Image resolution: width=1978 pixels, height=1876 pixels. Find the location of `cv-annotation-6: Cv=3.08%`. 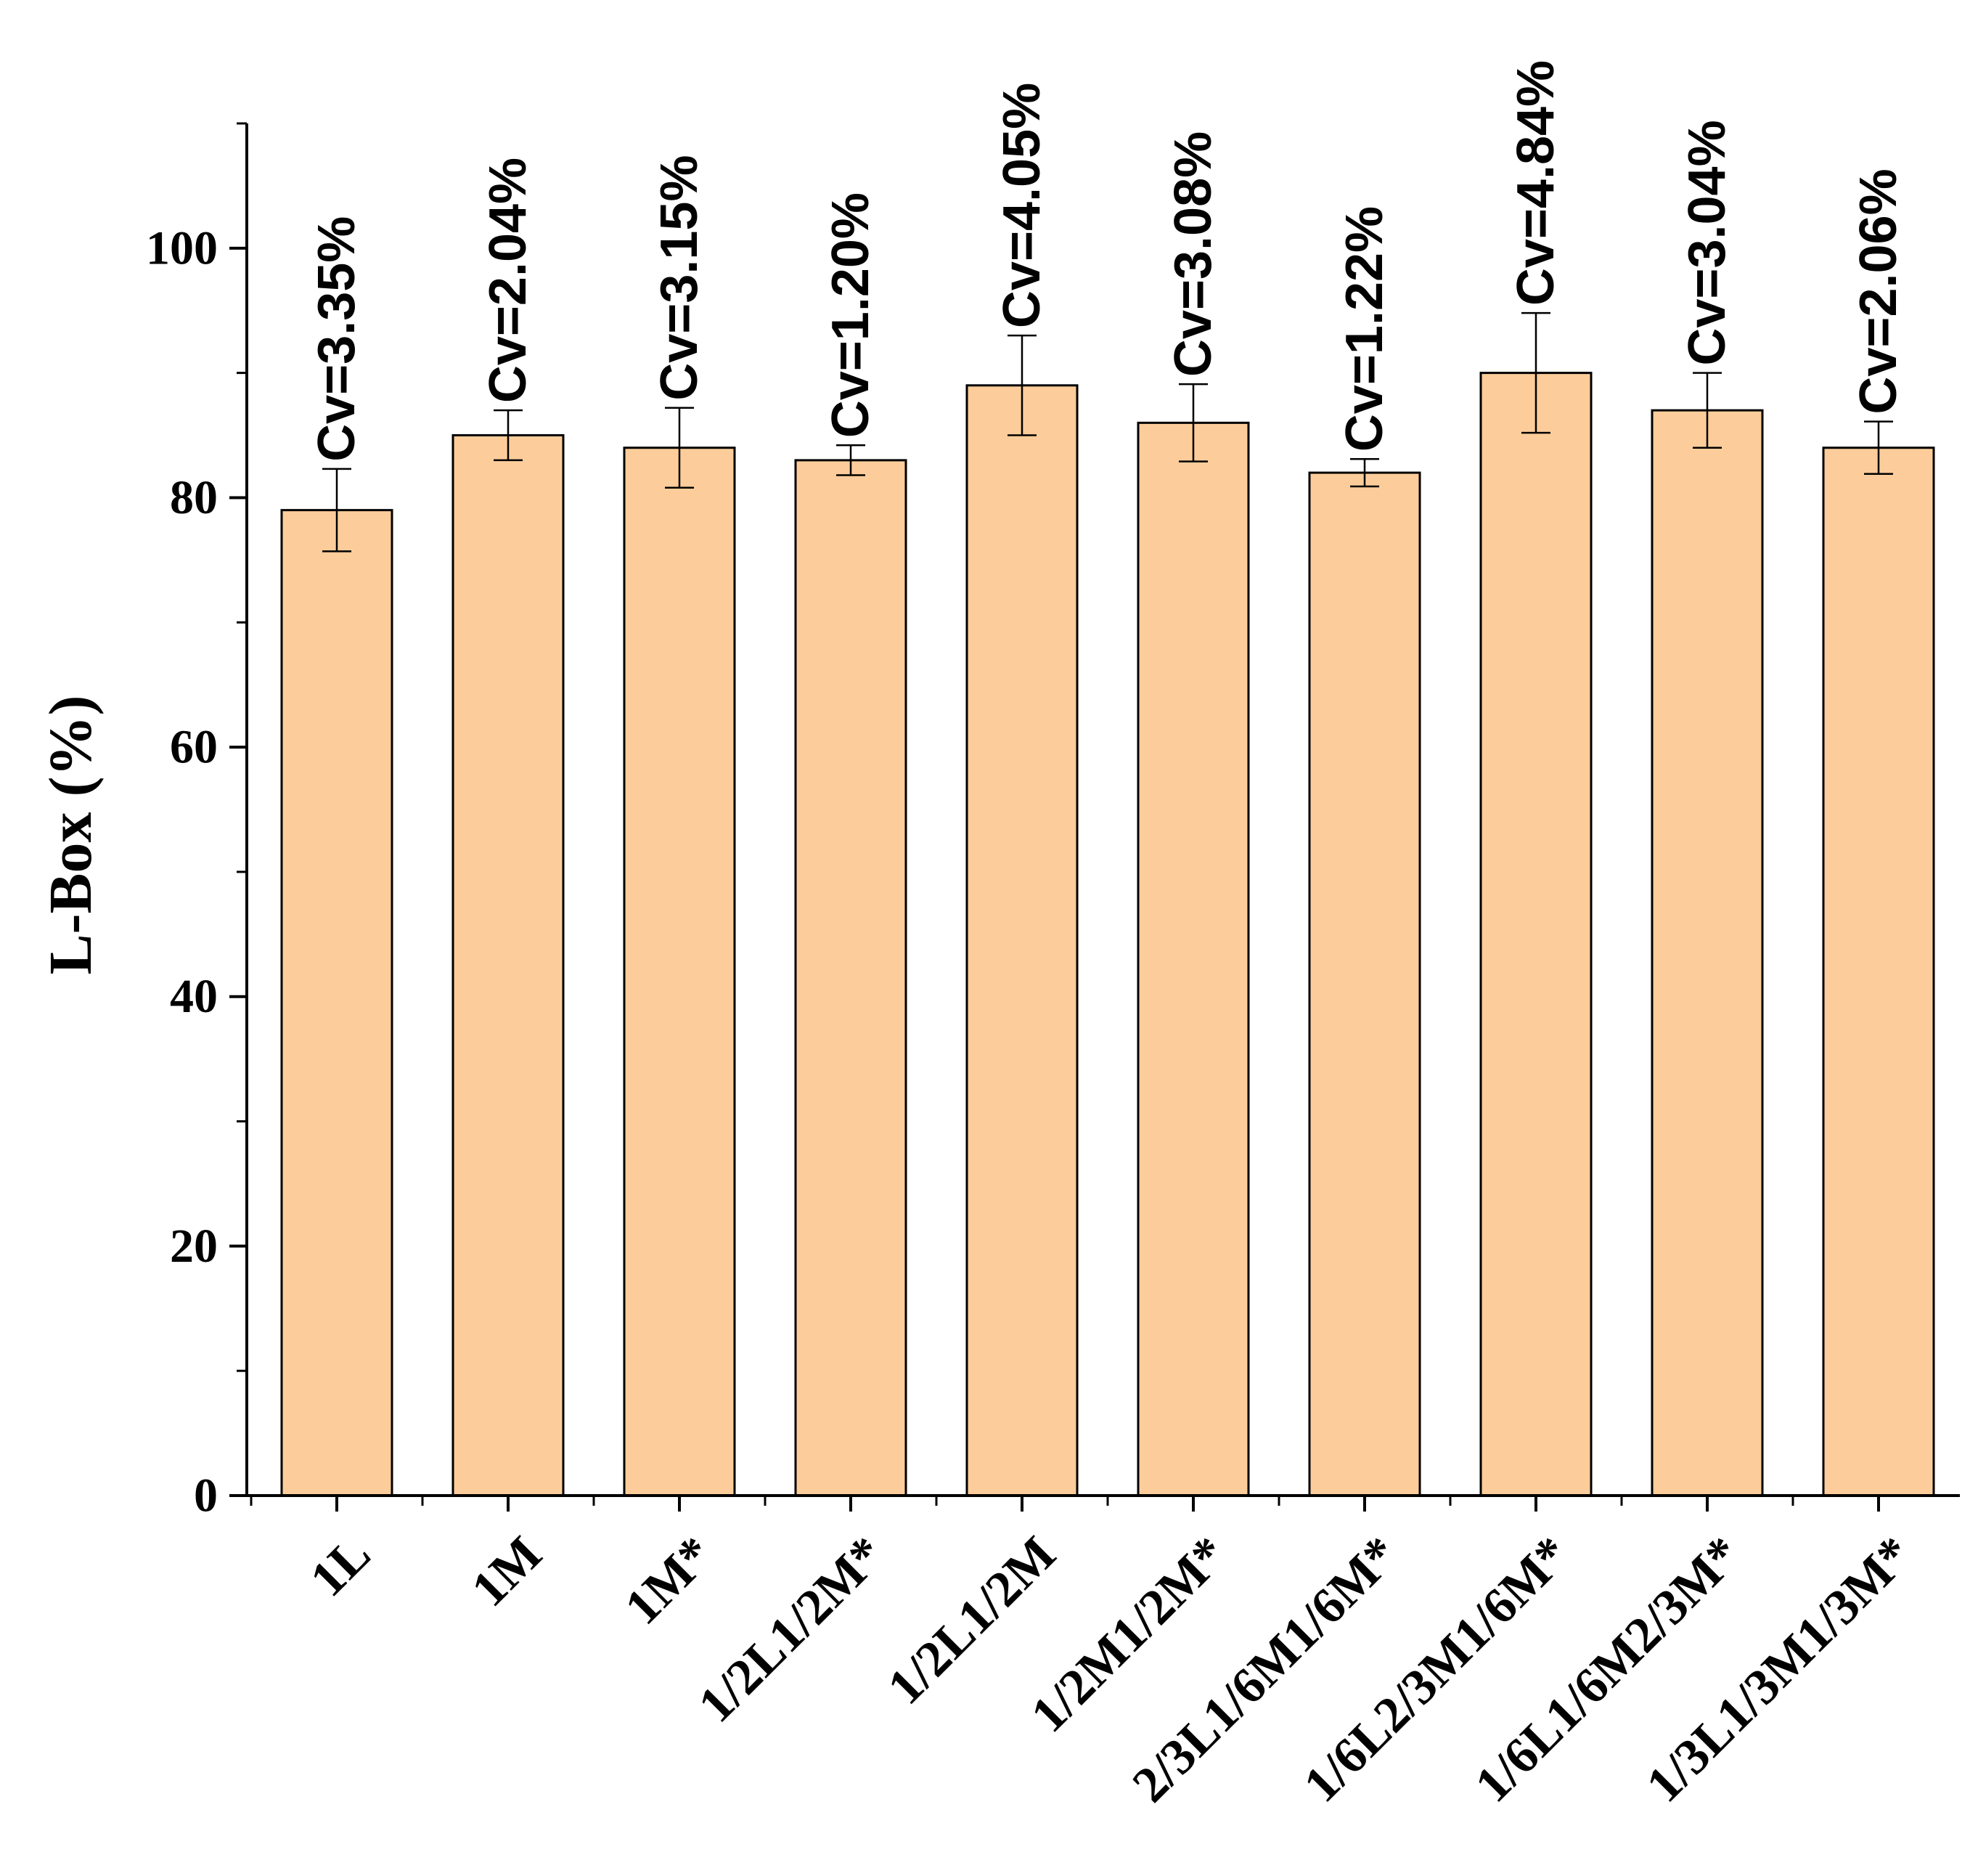

cv-annotation-6: Cv=3.08% is located at coordinates (1193, 254).